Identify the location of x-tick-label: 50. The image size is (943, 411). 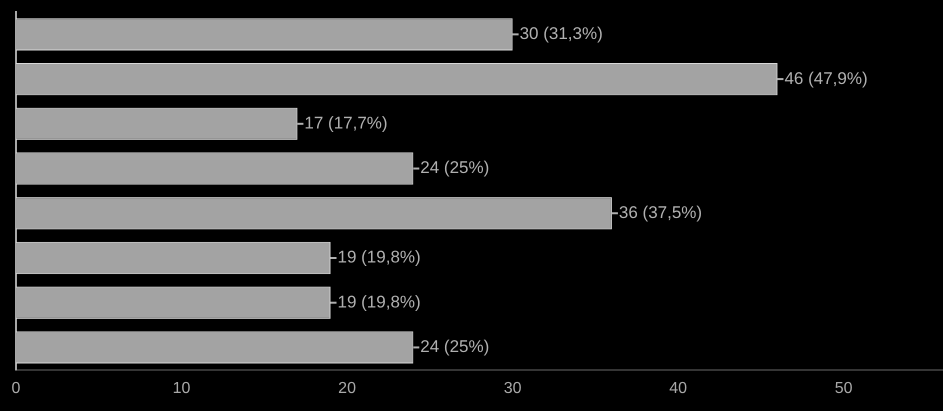
(843, 388).